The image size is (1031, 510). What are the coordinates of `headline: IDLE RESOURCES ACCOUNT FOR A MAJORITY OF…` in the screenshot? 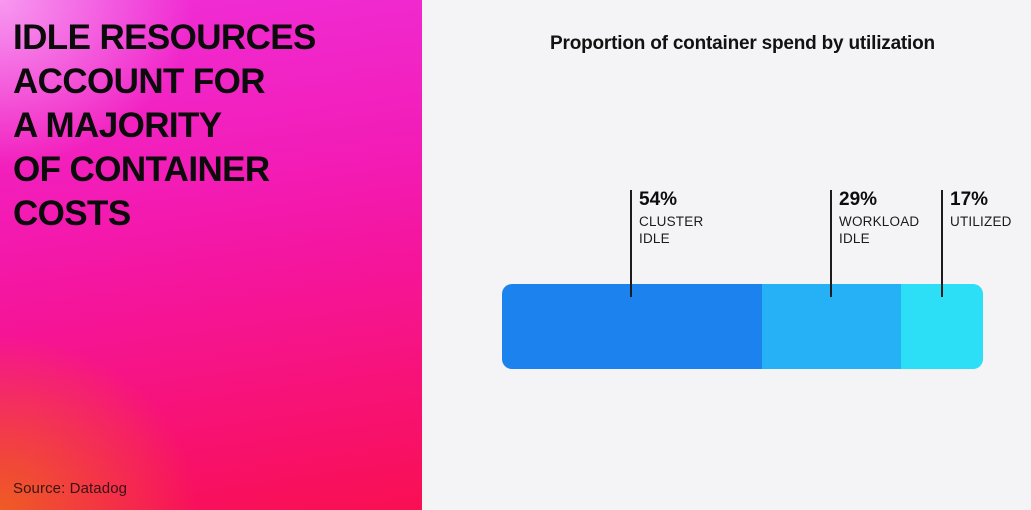 It's located at (164, 125).